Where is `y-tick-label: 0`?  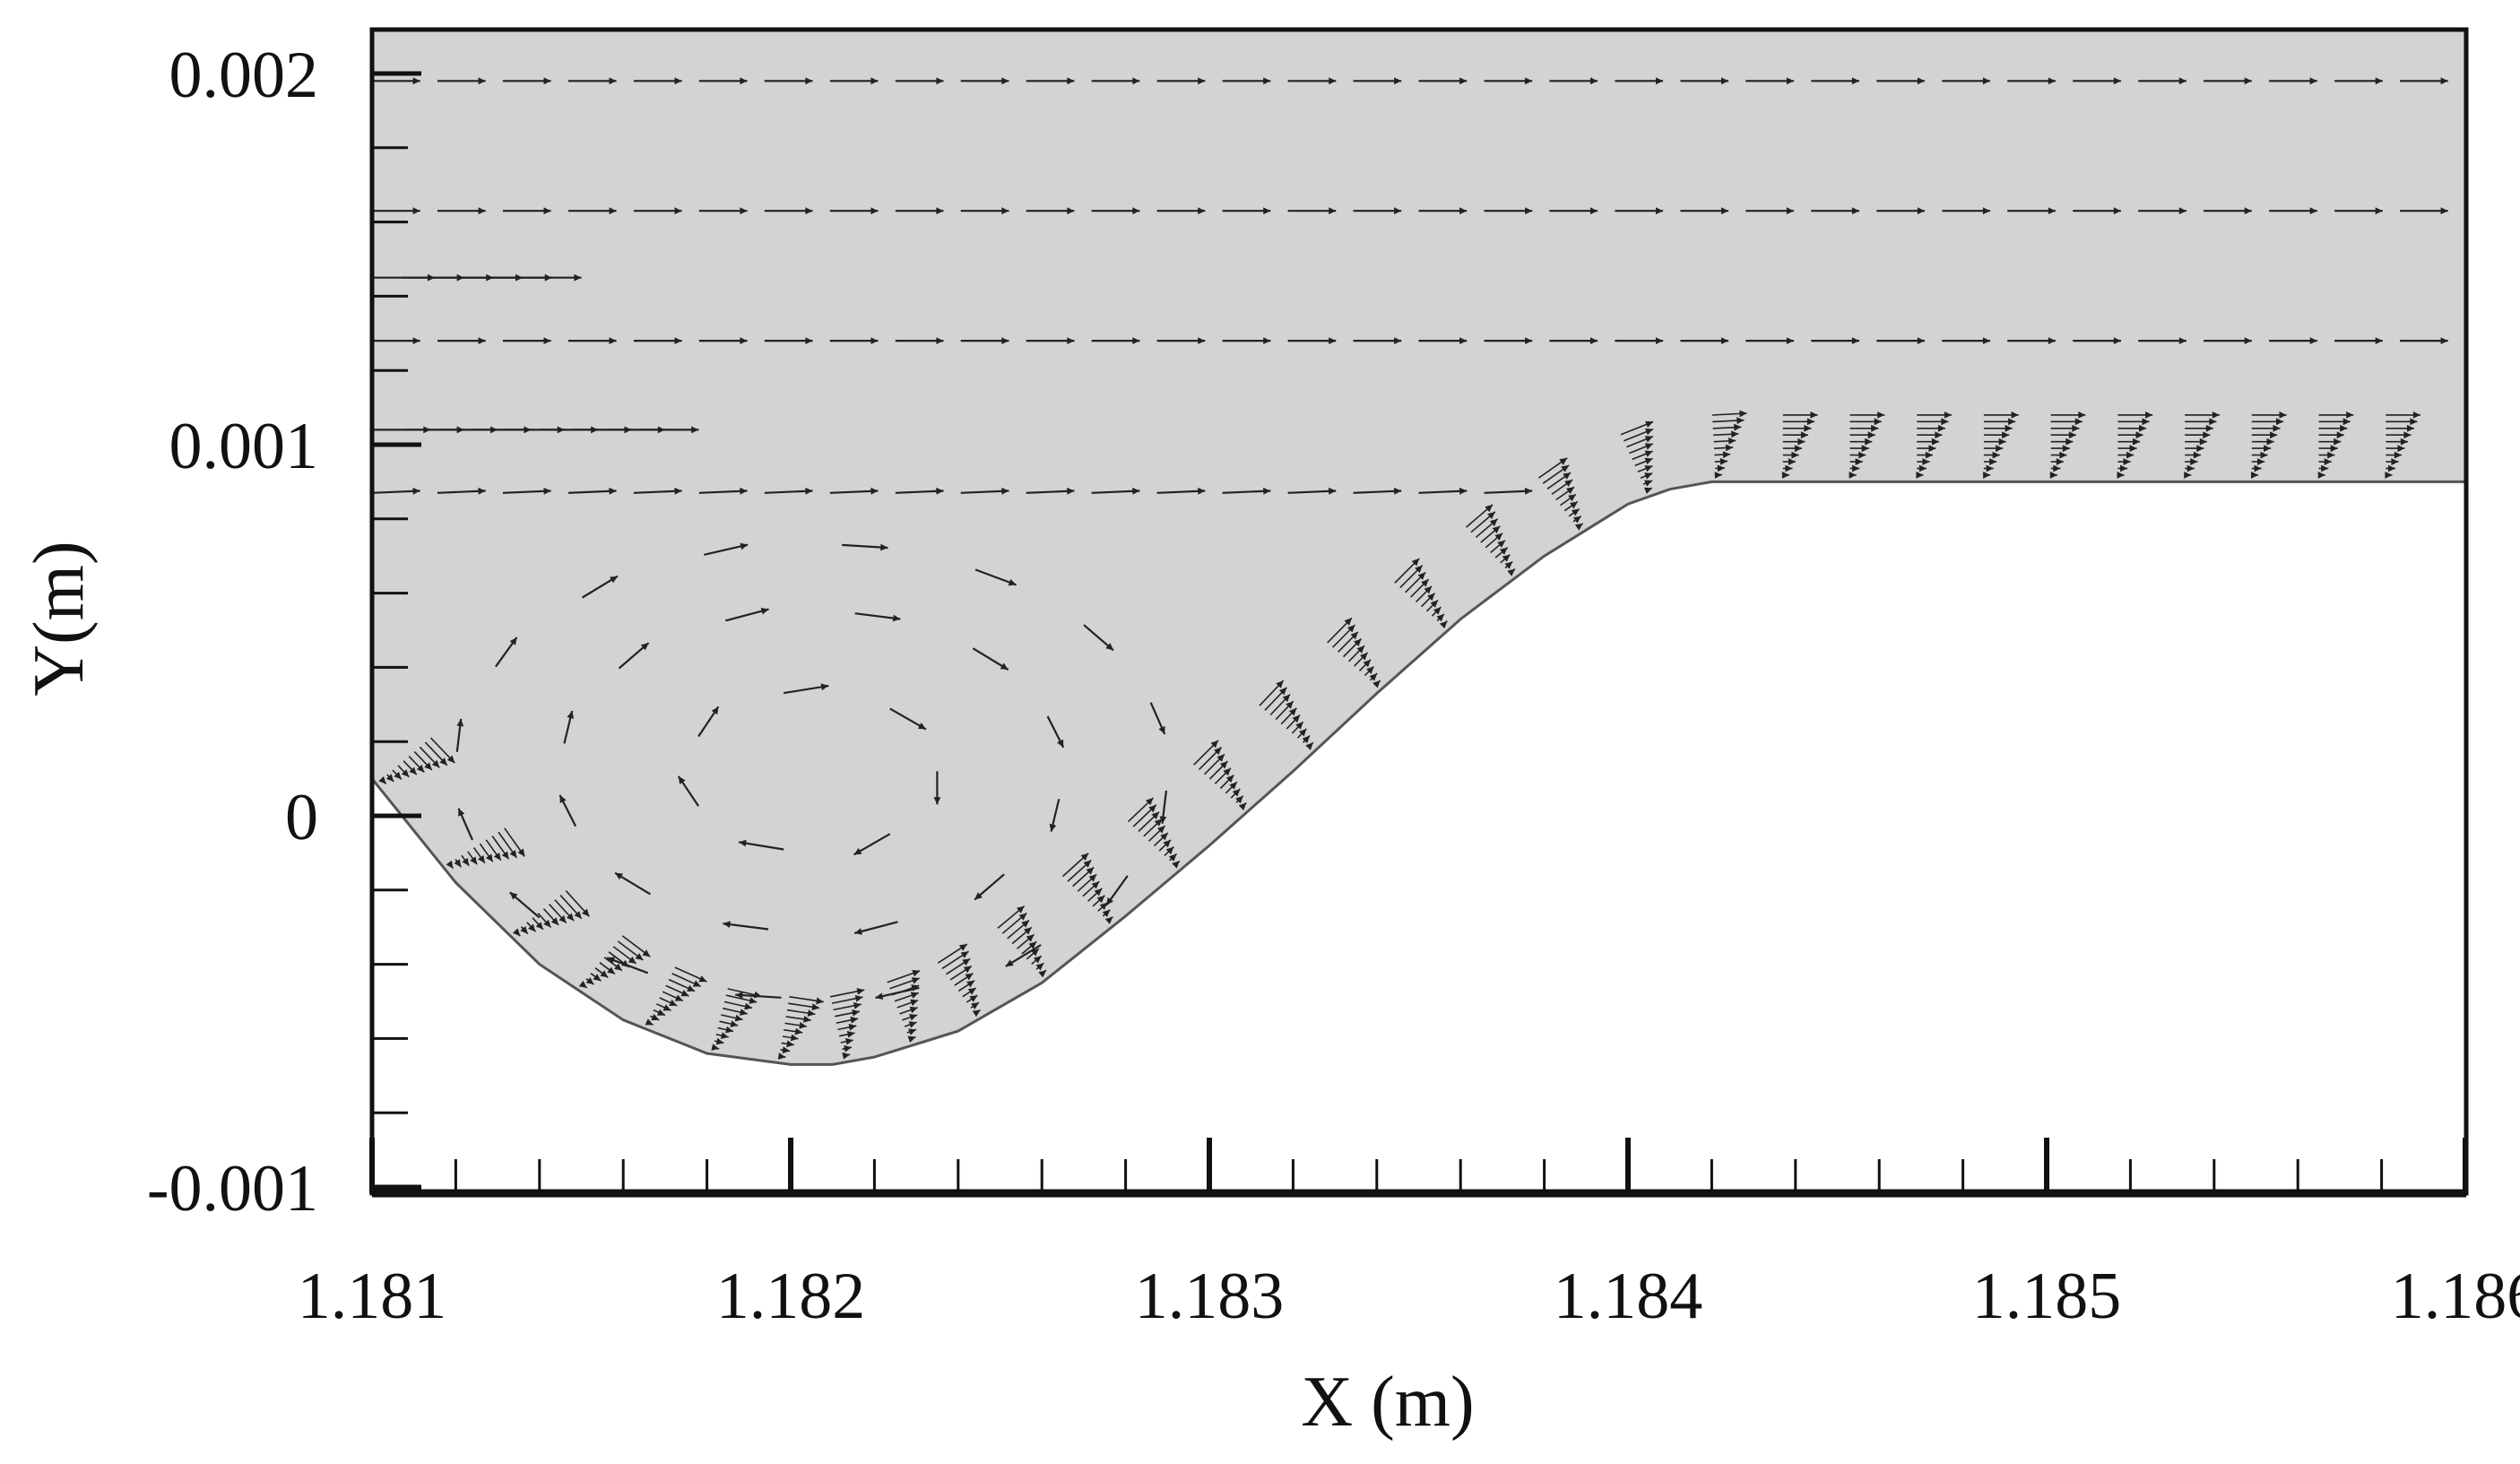 y-tick-label: 0 is located at coordinates (301, 817).